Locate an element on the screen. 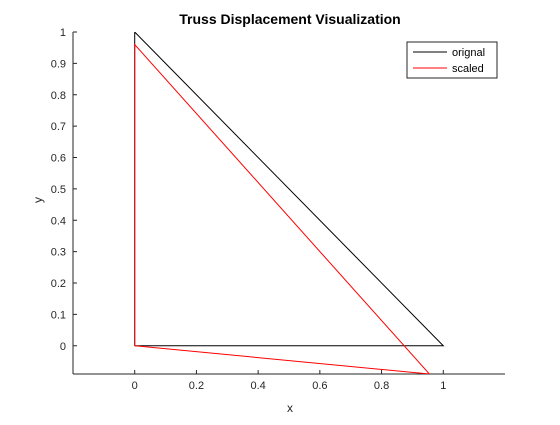  y-tick-label: 0.3 is located at coordinates (58, 253).